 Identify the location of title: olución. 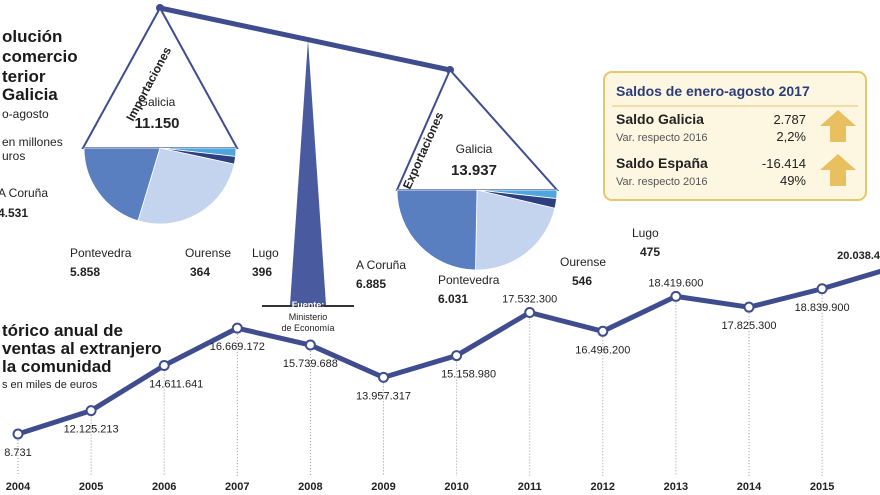
(32, 36).